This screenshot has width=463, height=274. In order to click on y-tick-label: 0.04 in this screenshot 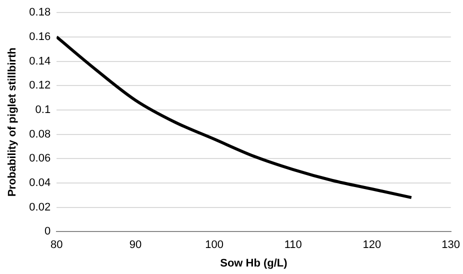, I will do `click(40, 182)`.